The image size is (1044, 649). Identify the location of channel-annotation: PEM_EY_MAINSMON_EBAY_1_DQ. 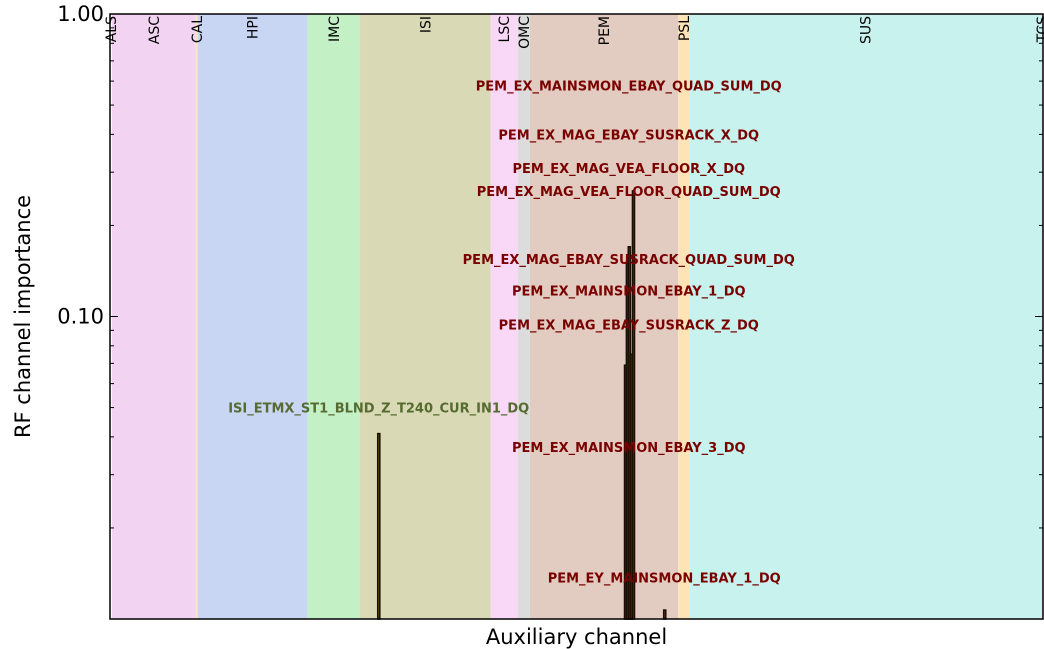
(664, 579).